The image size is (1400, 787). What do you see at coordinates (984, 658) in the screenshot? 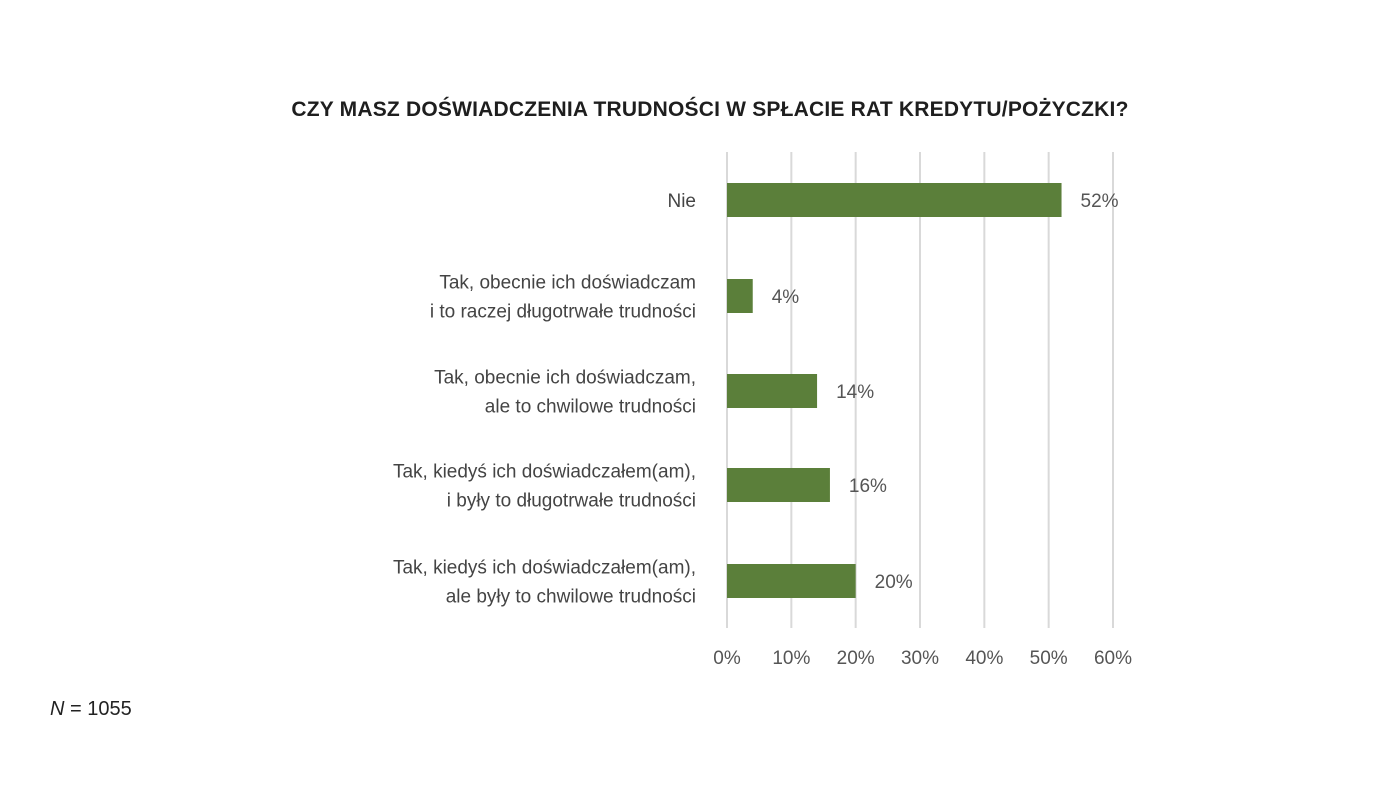
I see `x-tick-label: 40%` at bounding box center [984, 658].